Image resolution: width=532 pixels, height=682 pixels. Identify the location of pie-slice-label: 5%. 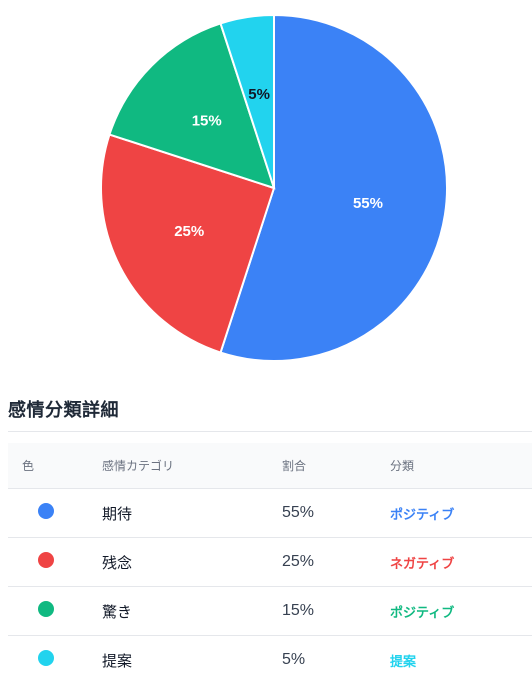
(259, 94).